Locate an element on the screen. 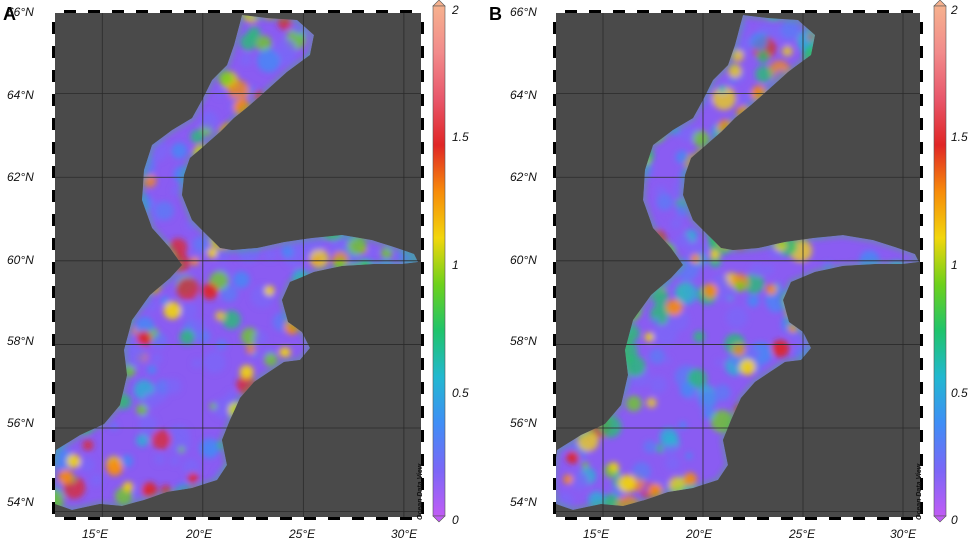  panel-label-b: B is located at coordinates (495, 14).